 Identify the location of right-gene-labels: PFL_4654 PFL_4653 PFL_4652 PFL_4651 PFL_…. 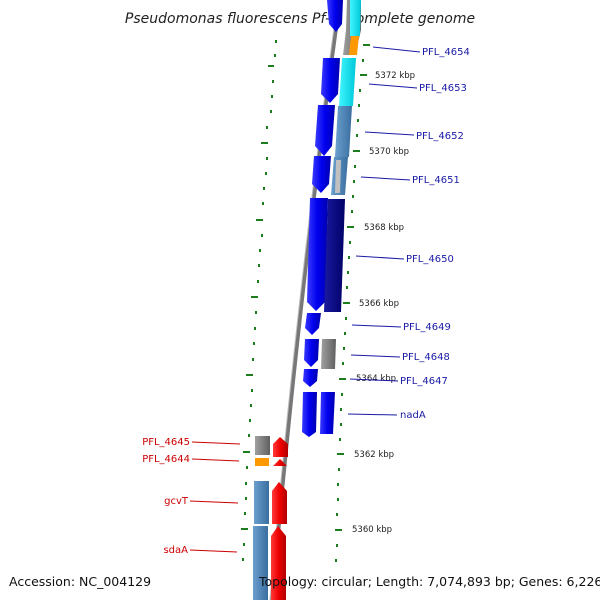
(408, 233).